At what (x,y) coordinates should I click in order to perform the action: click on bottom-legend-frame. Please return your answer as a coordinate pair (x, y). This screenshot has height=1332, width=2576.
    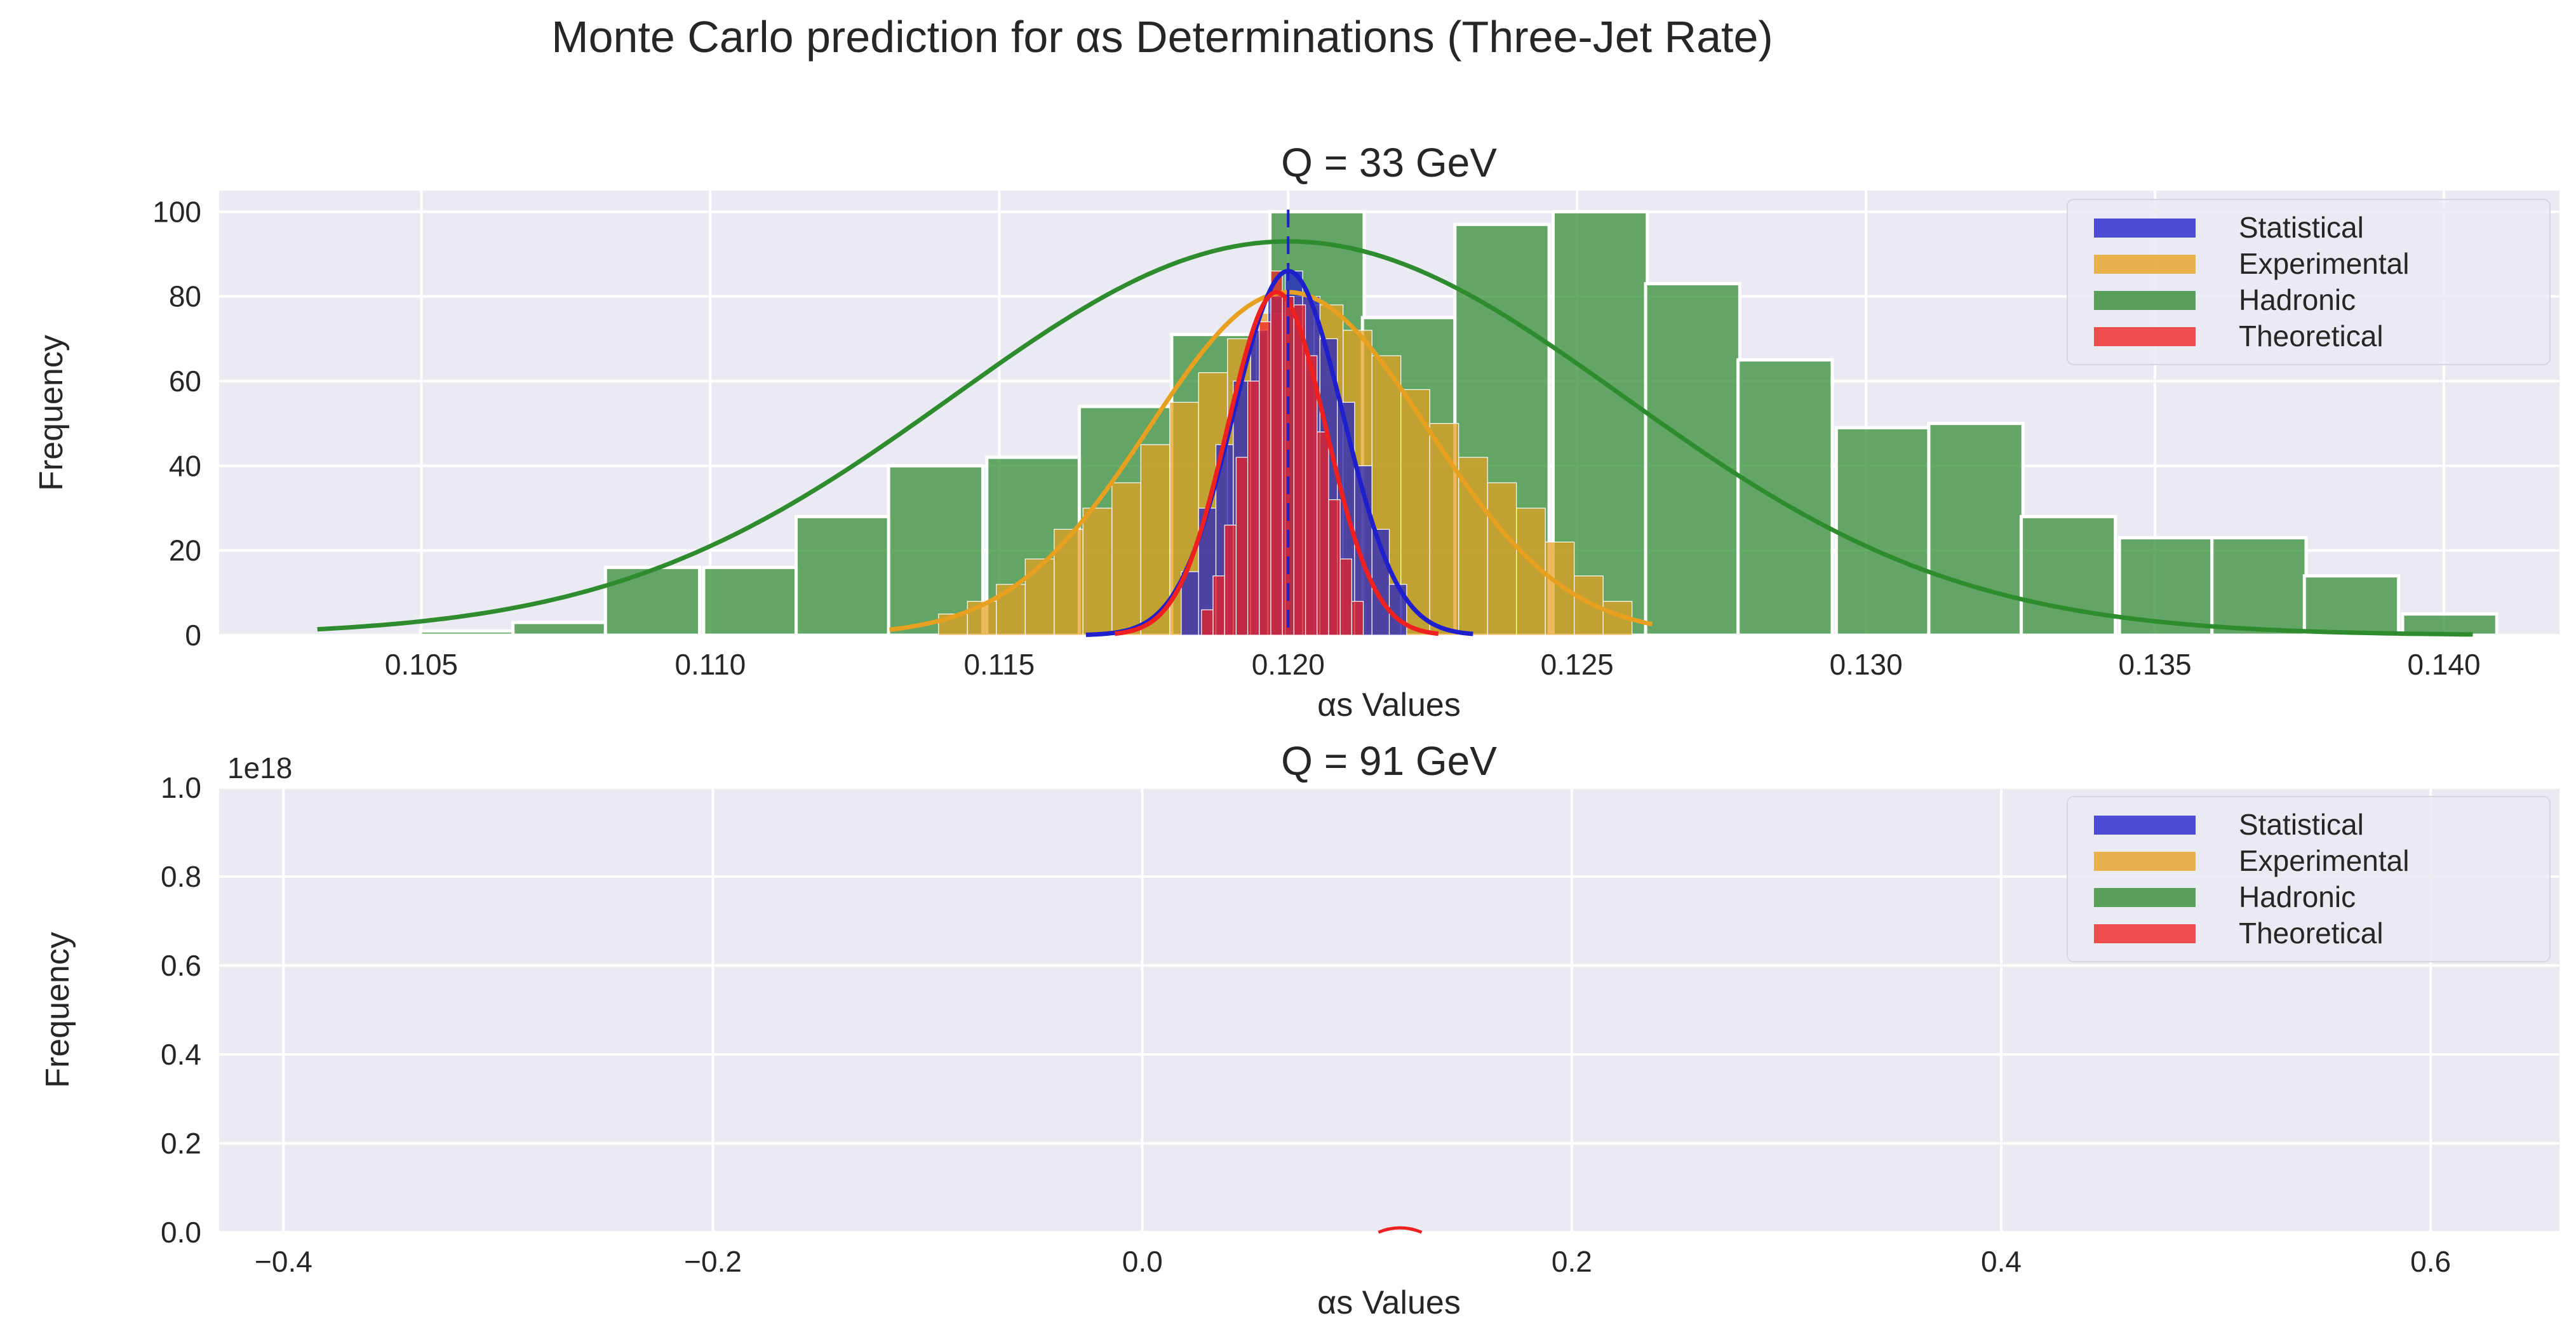
    Looking at the image, I should click on (2309, 879).